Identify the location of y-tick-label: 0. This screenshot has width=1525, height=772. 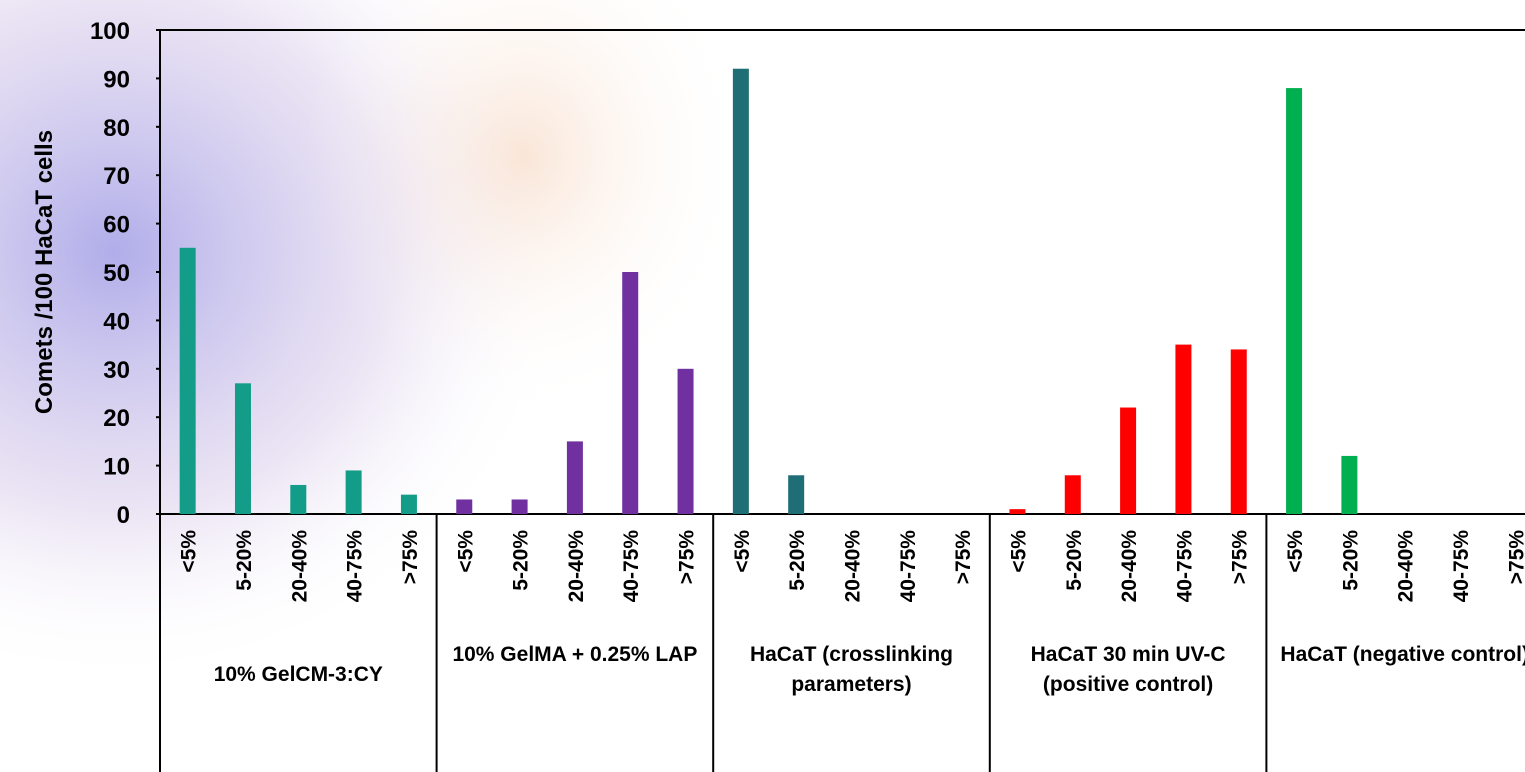
(123, 515).